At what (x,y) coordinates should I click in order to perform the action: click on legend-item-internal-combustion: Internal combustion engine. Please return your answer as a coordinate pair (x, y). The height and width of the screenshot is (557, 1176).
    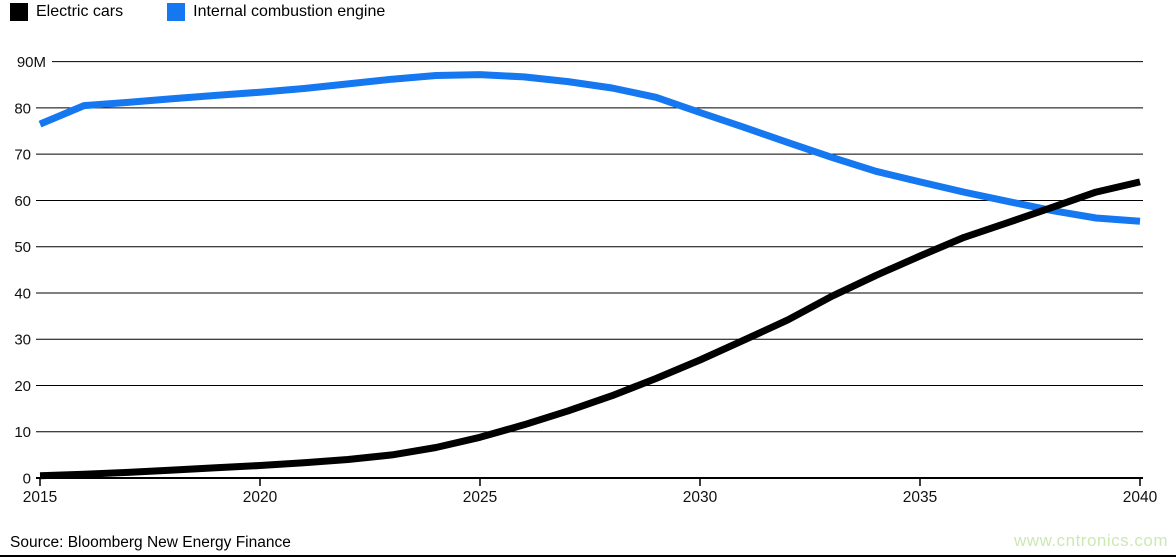
    Looking at the image, I should click on (276, 12).